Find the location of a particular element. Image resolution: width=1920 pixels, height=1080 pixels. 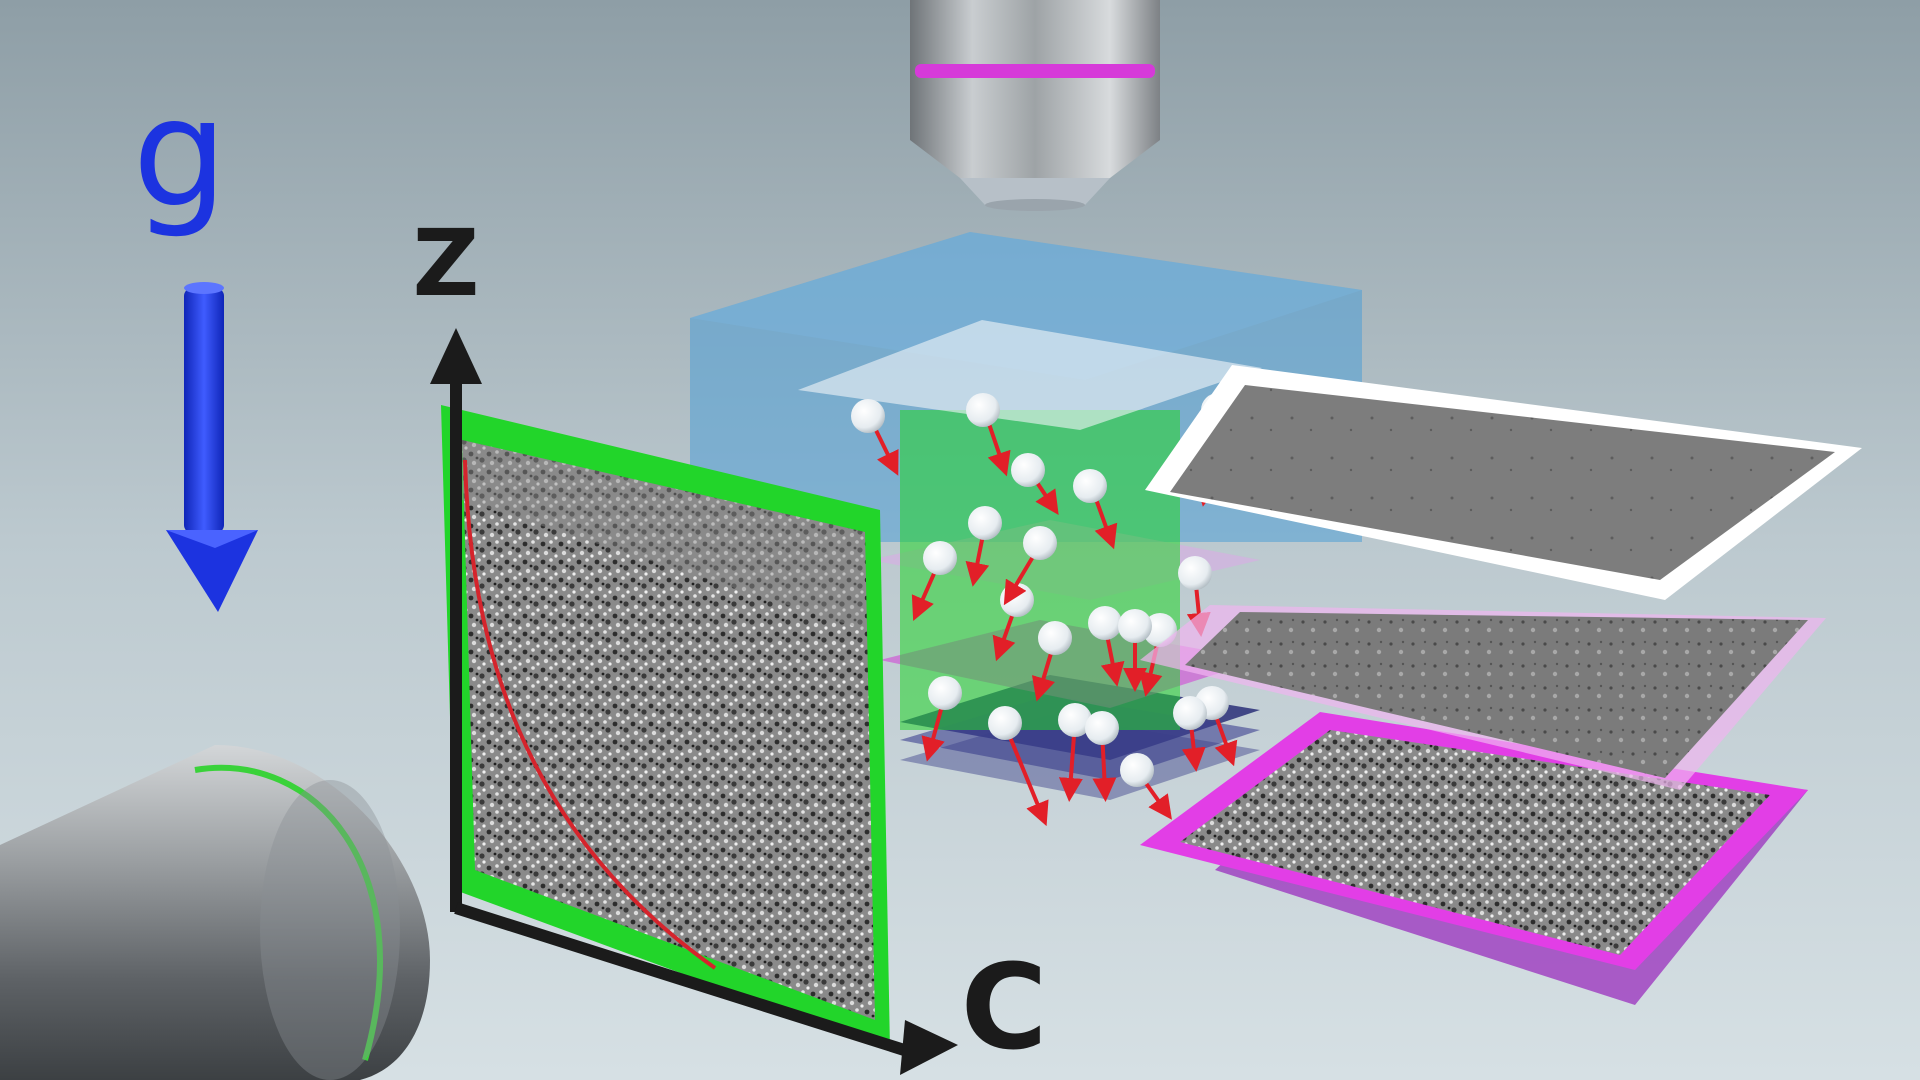

top-slice-in-cell is located at coordinates (1030, 375).